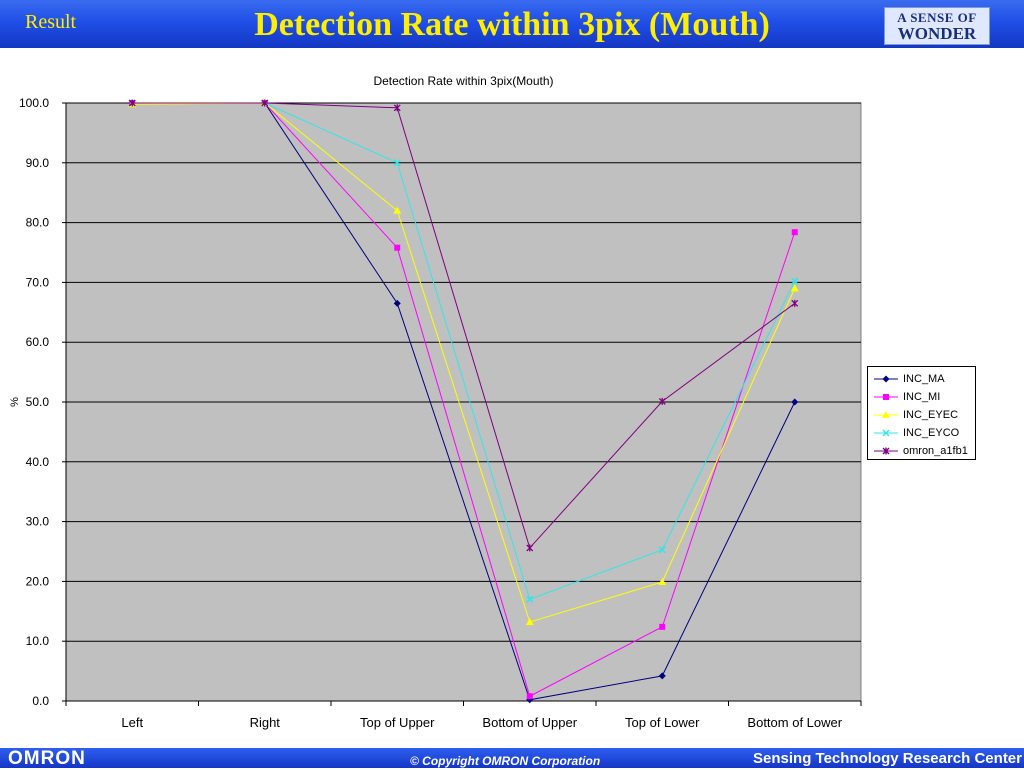 This screenshot has height=770, width=1024. I want to click on y-tick-label: 50.0, so click(38, 402).